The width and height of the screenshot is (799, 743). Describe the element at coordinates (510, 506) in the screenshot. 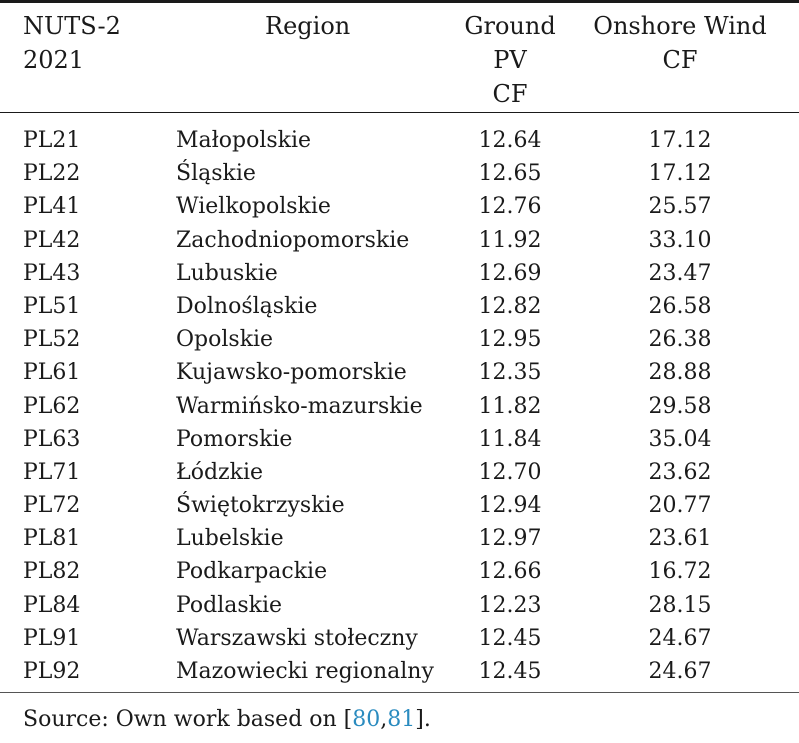

I see `cell-ground-pv-cf: 12.94` at that location.